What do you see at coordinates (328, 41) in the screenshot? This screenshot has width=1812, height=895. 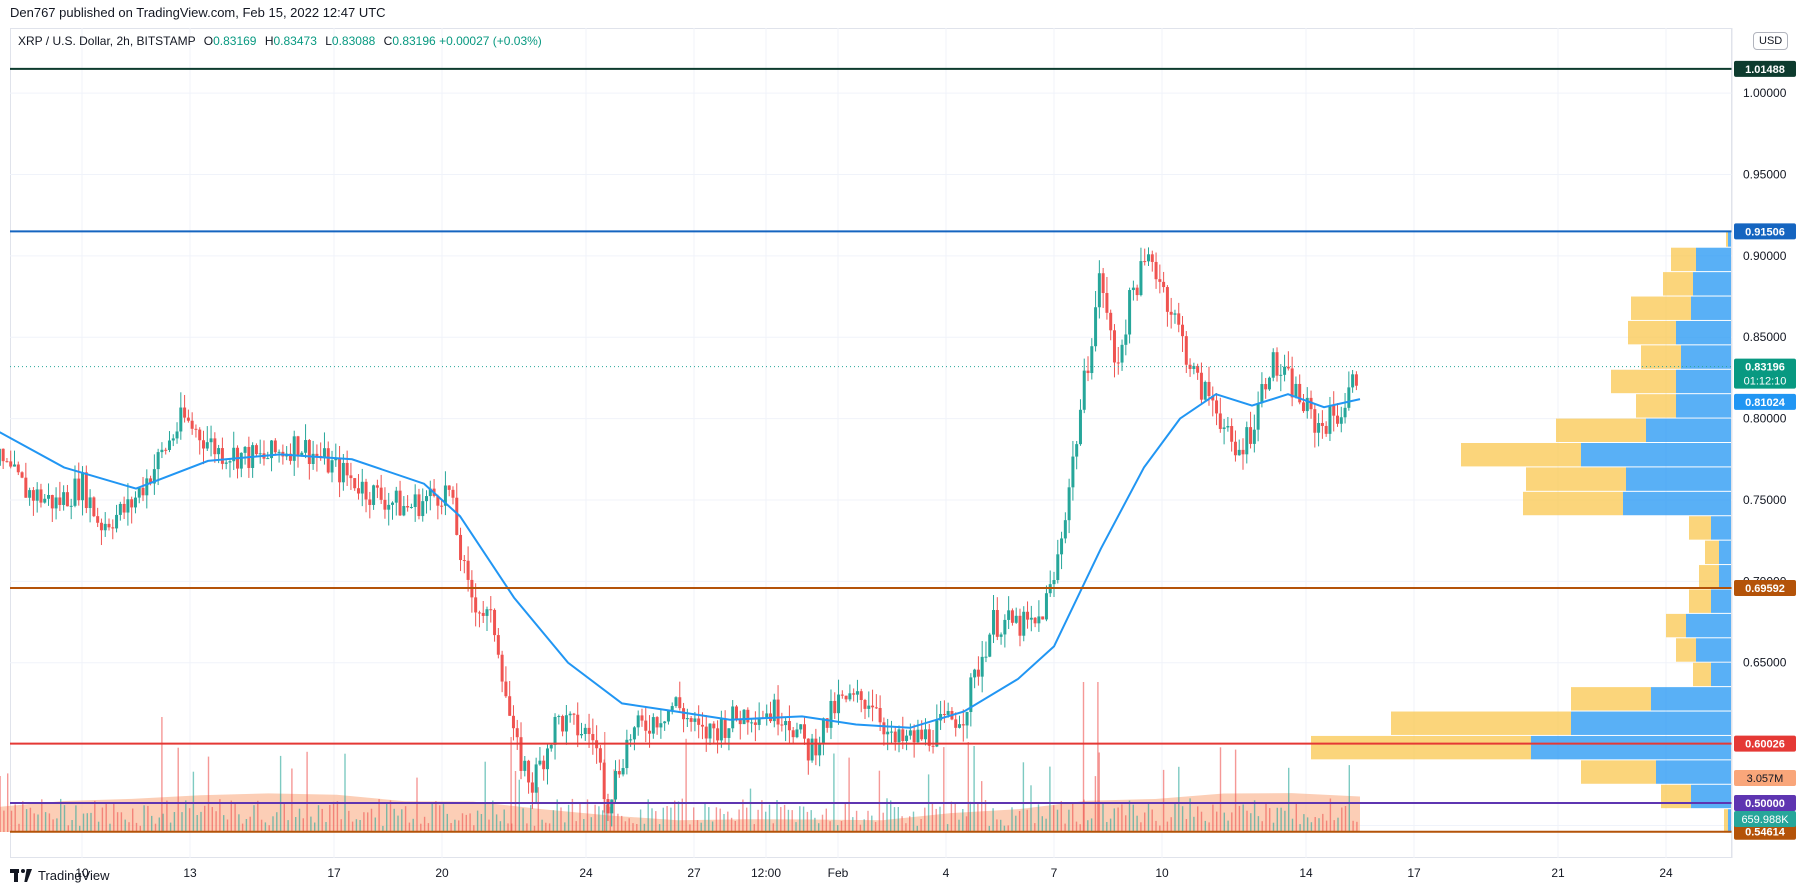 I see `low-label: L` at bounding box center [328, 41].